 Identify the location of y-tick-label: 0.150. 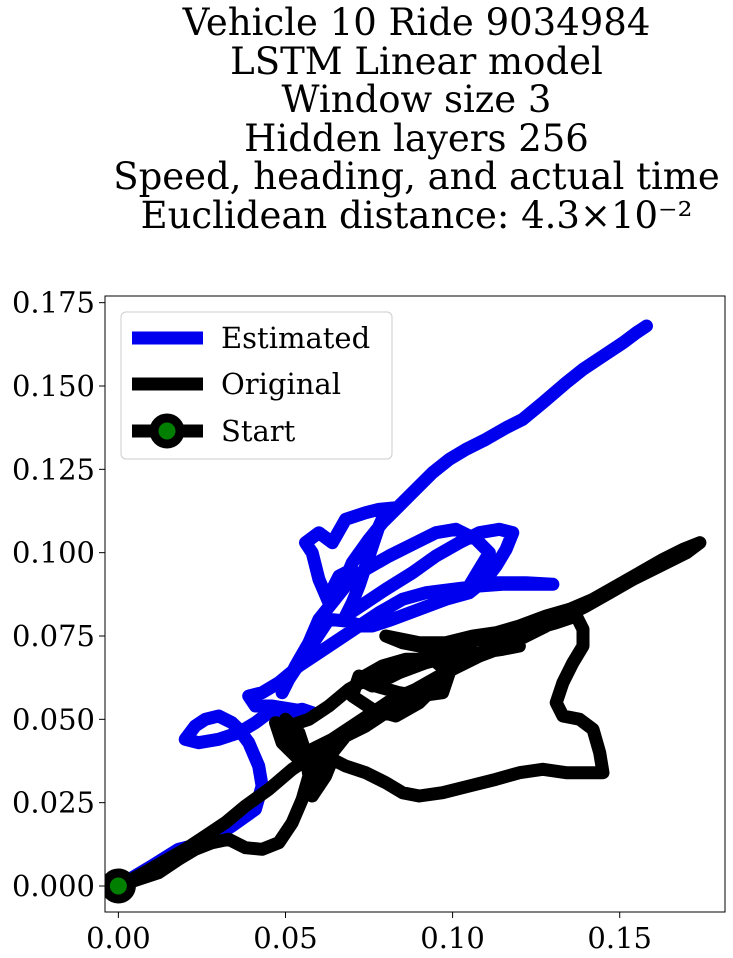
(53, 386).